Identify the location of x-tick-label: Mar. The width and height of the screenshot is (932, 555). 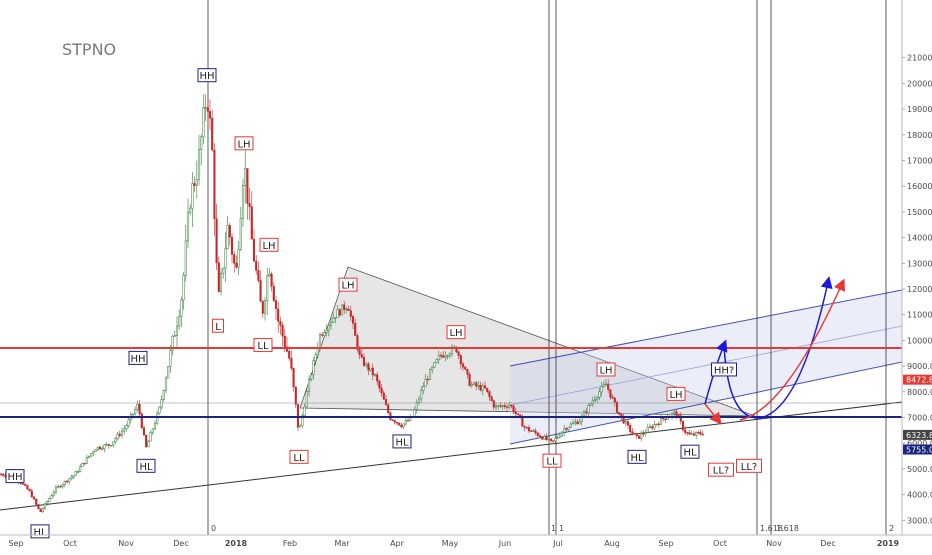
(342, 543).